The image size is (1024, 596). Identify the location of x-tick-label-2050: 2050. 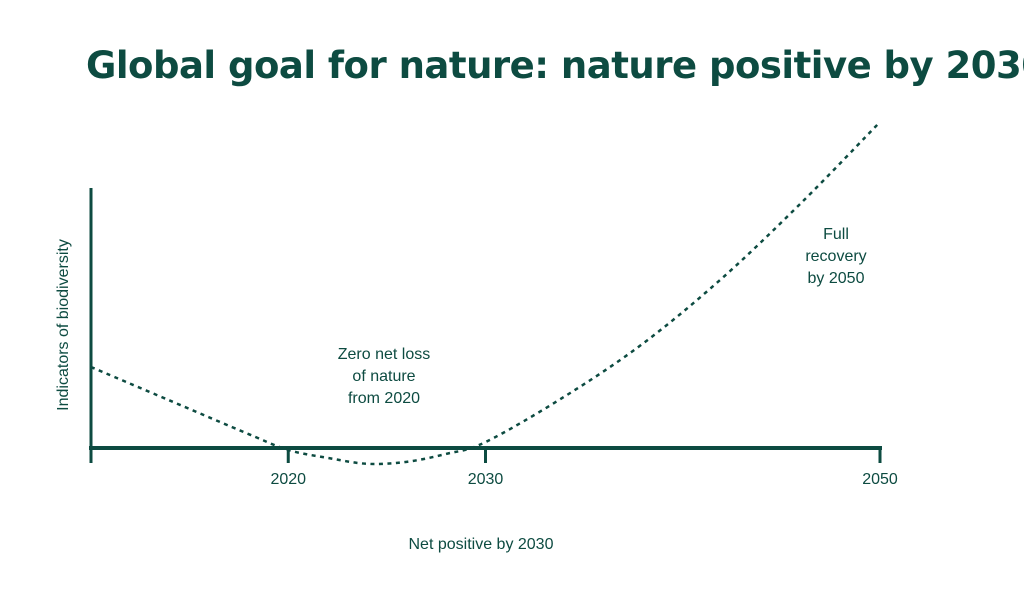
(880, 479).